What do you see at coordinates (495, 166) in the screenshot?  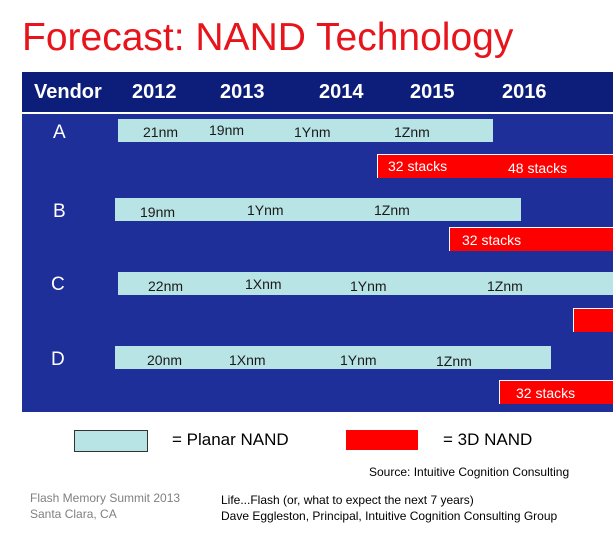 I see `3d-bar-a` at bounding box center [495, 166].